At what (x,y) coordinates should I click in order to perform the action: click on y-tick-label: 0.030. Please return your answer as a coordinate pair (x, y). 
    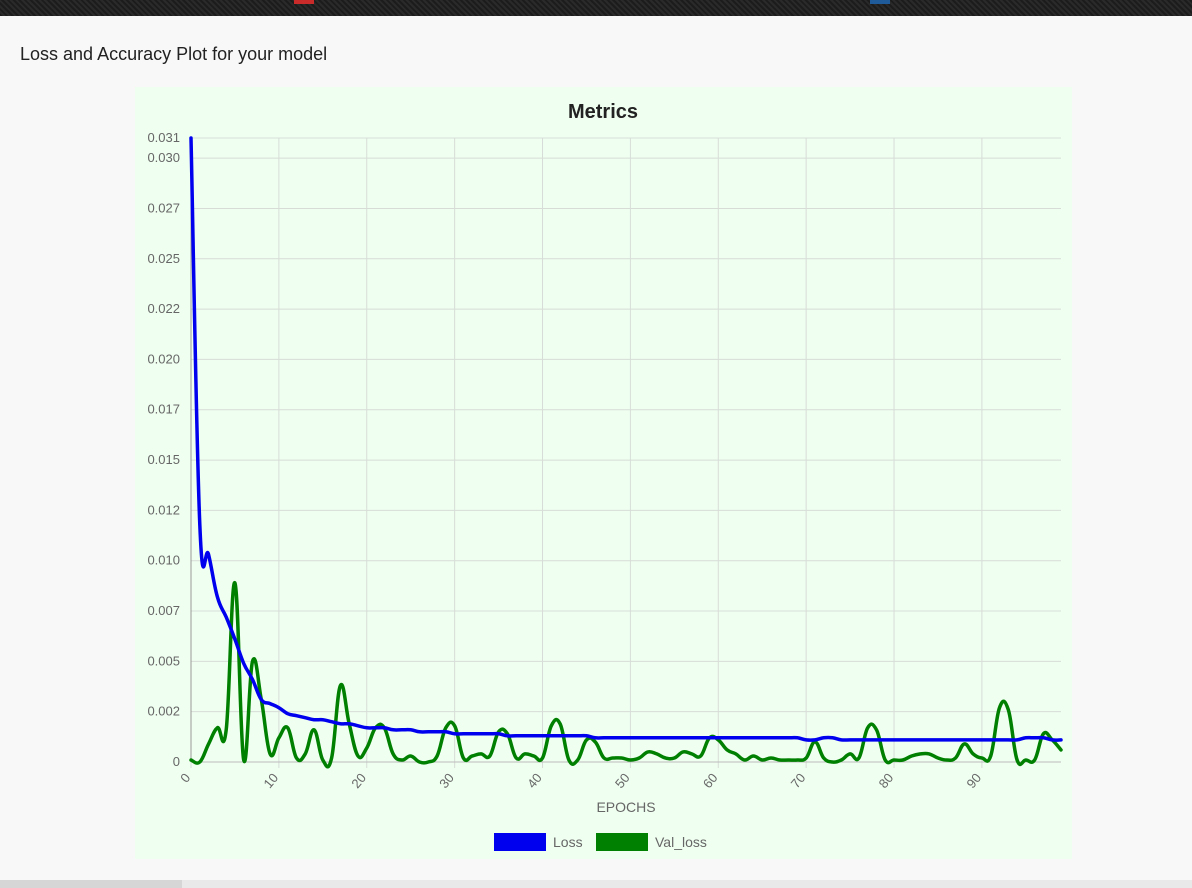
    Looking at the image, I should click on (163, 157).